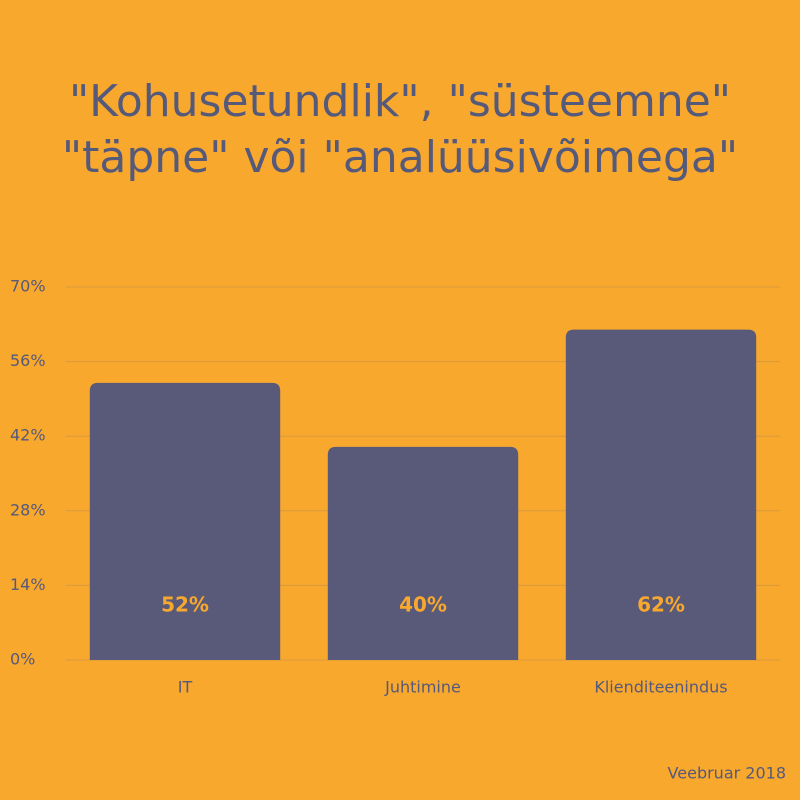  I want to click on x-tick-label: Juhtimine, so click(422, 687).